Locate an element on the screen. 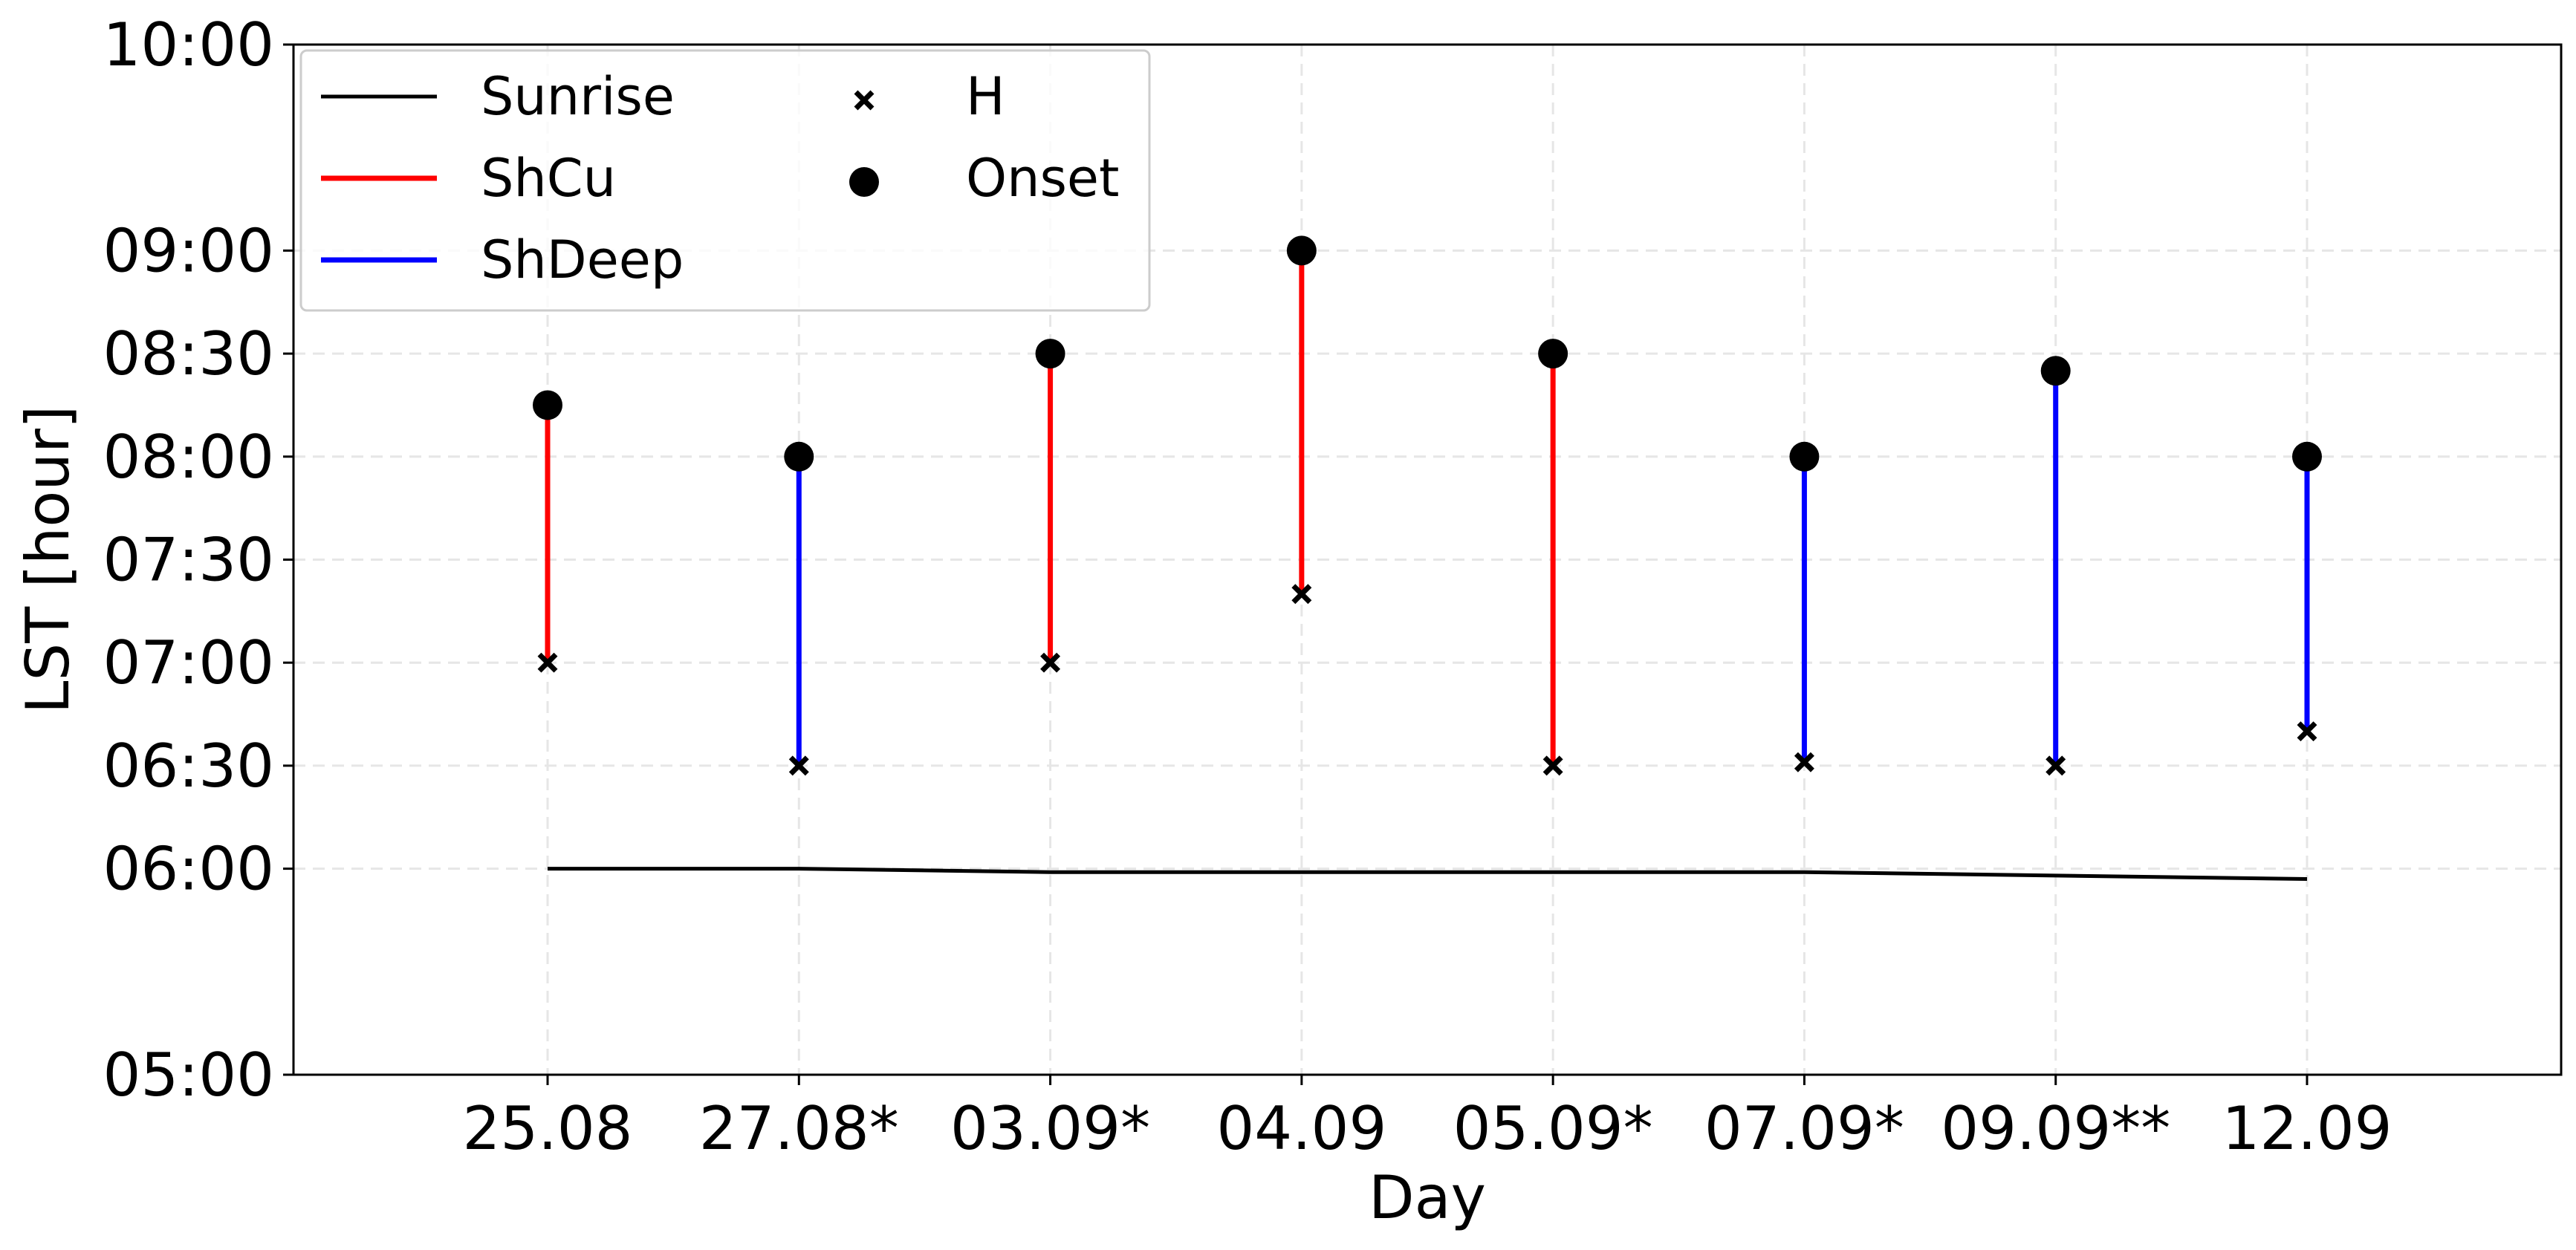 The width and height of the screenshot is (2576, 1250). sunrise-series is located at coordinates (1428, 874).